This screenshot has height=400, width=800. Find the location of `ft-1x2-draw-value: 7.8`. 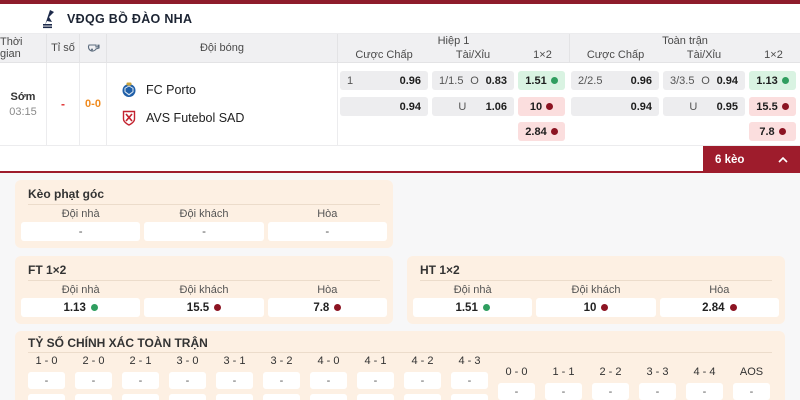

ft-1x2-draw-value: 7.8 is located at coordinates (767, 131).